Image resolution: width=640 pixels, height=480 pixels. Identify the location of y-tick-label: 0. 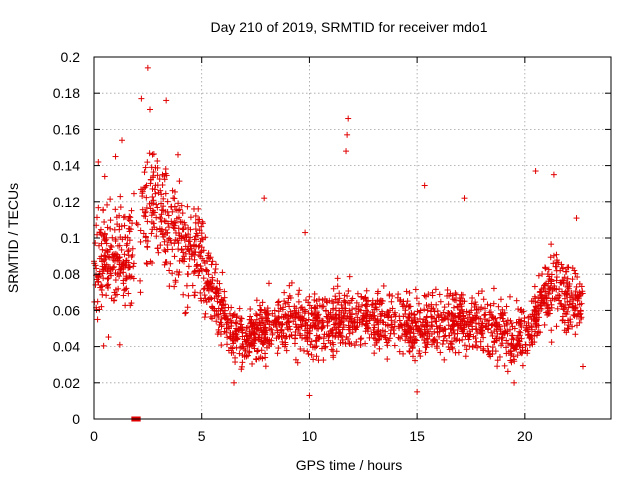
(76, 419).